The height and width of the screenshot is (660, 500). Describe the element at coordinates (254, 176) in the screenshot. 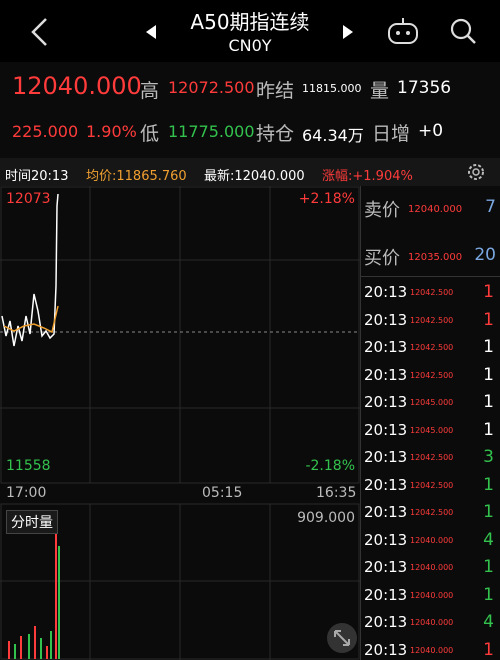

I see `info-latest: 最新:12040.000` at that location.